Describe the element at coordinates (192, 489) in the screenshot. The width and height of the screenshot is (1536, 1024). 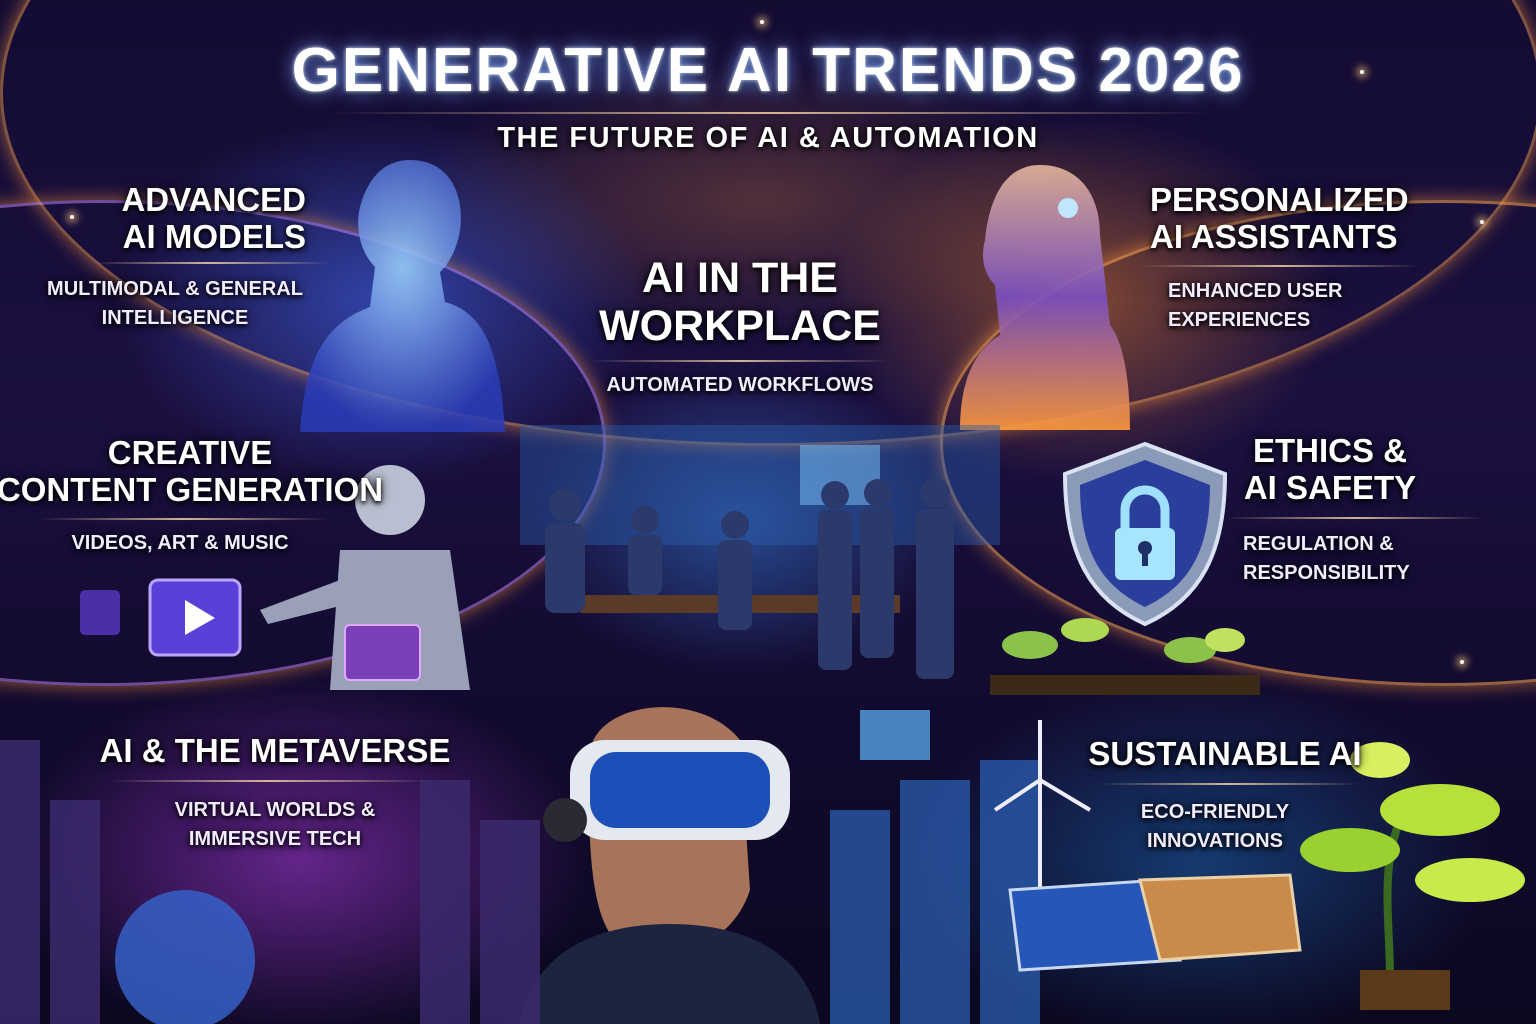
I see `title-line: CONTENT GENERATION` at that location.